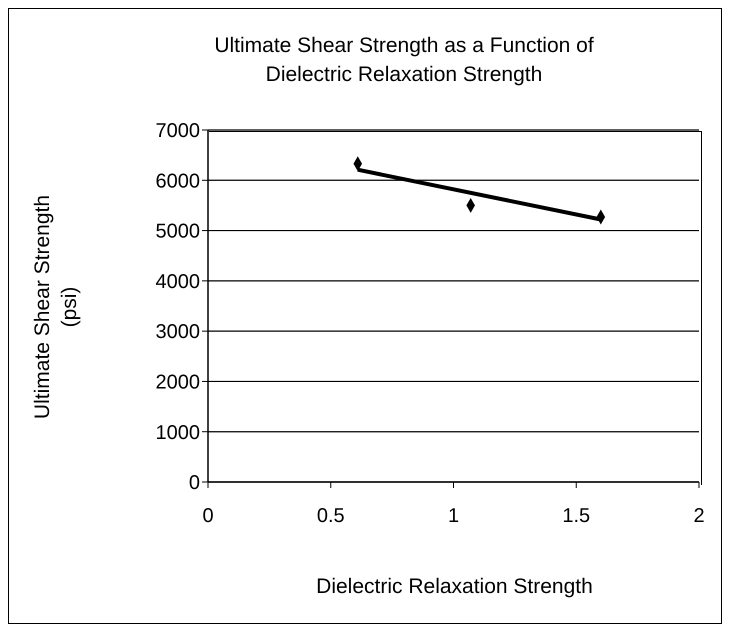 The width and height of the screenshot is (730, 632). I want to click on y-tick-label: 0, so click(194, 483).